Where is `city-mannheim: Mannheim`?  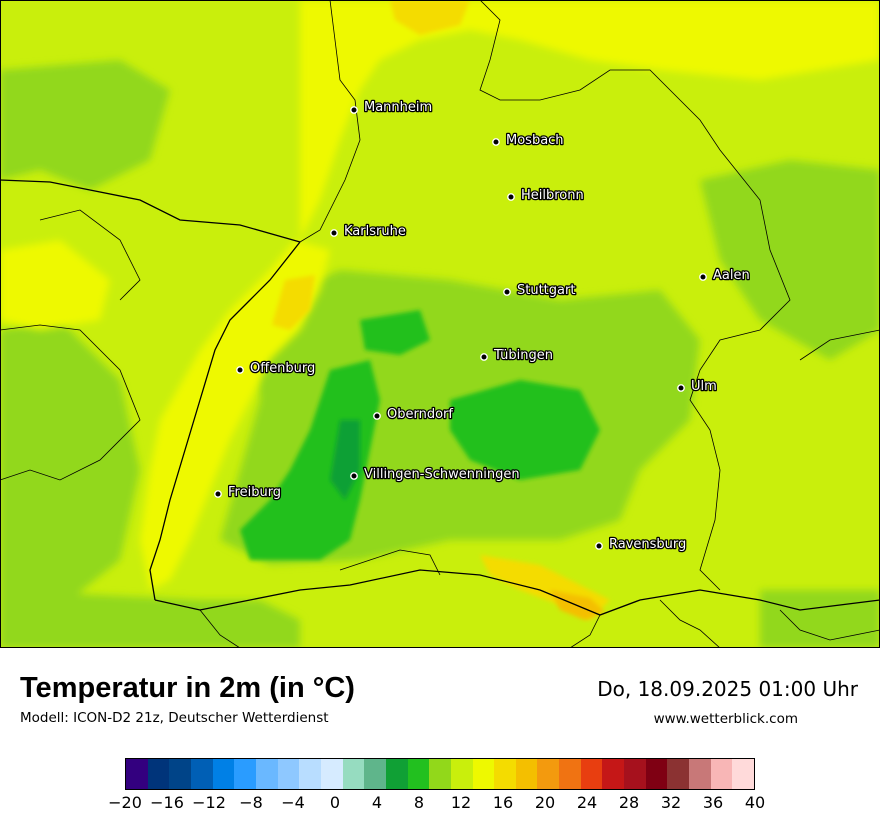 city-mannheim: Mannheim is located at coordinates (391, 107).